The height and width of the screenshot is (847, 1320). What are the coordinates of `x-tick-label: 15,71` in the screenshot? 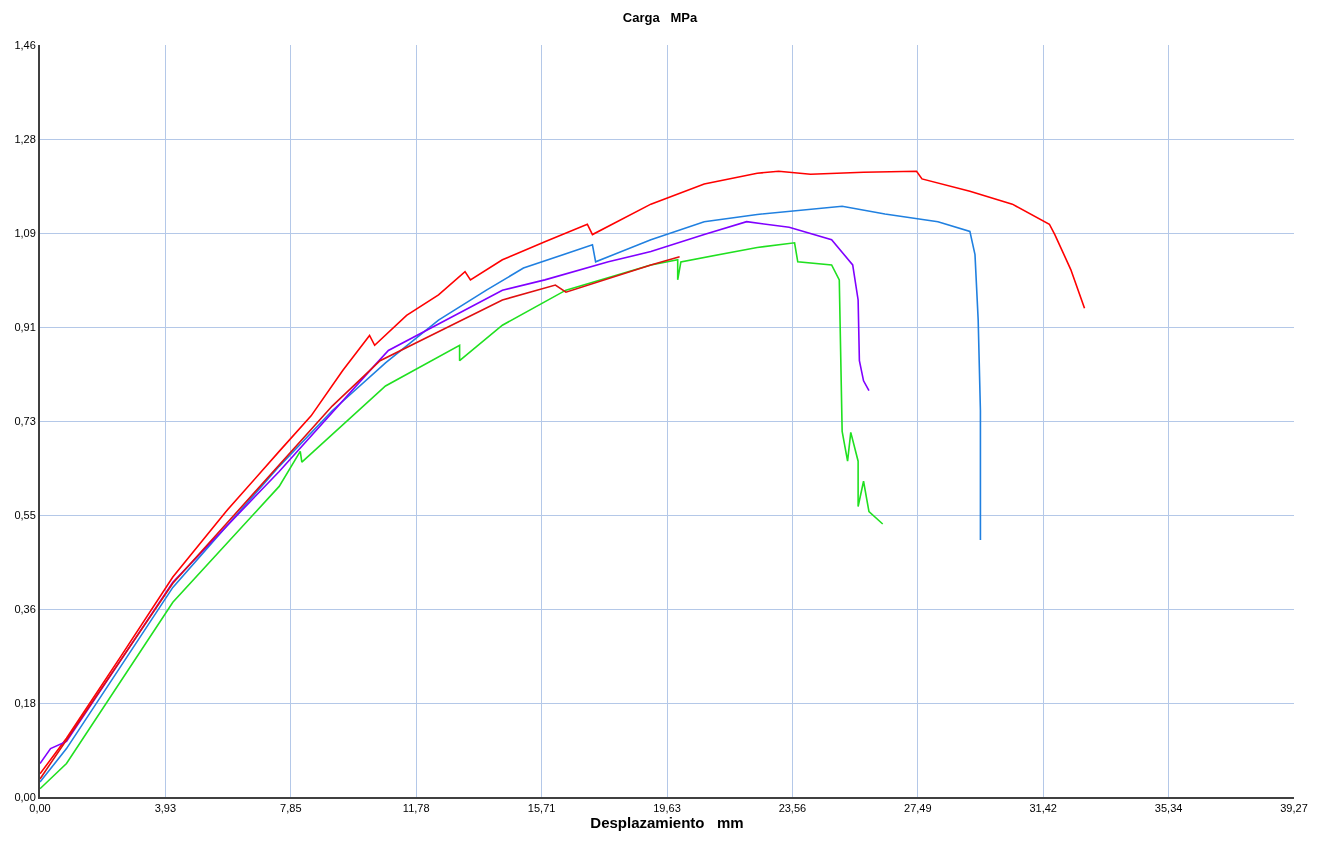 It's located at (541, 808).